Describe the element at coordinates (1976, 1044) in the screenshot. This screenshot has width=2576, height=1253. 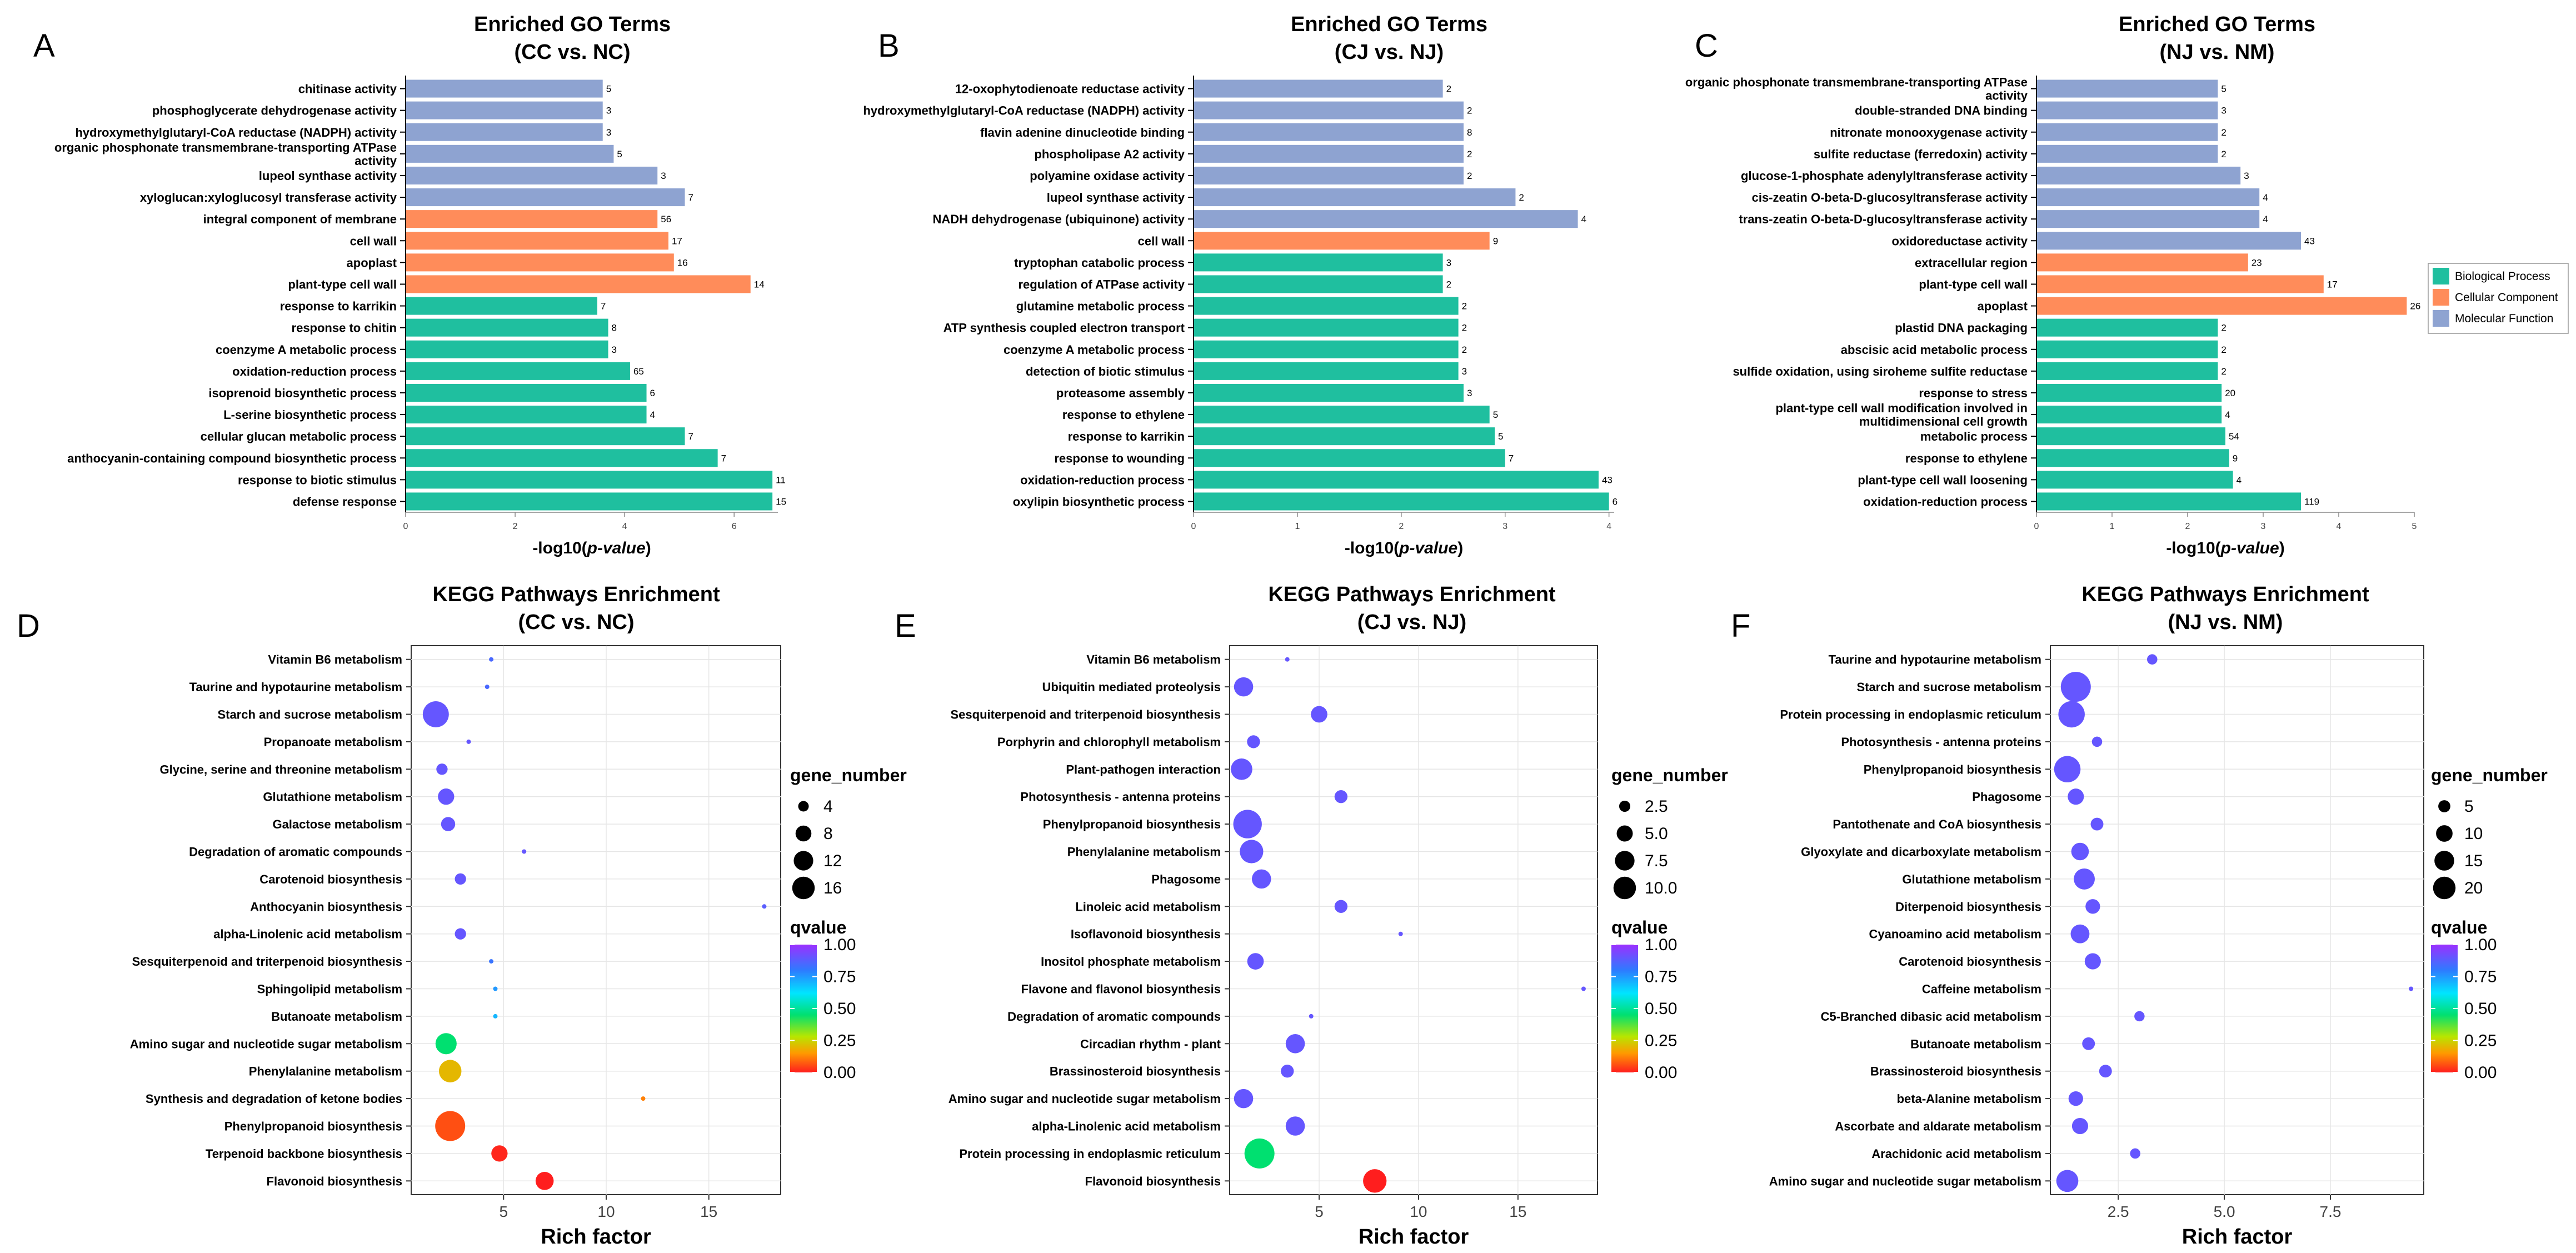
I see `pathway-label: Butanoate metabolism` at that location.